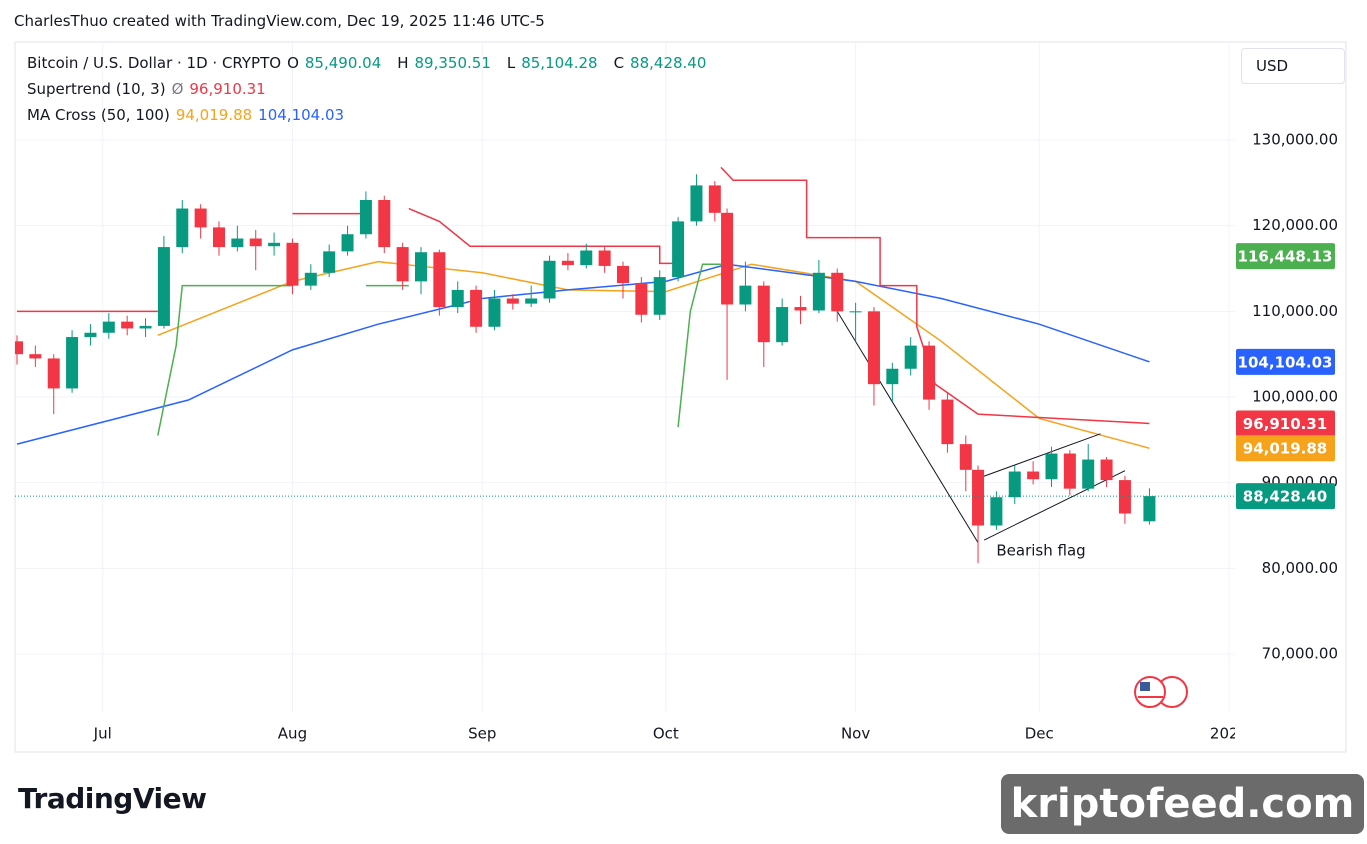 The width and height of the screenshot is (1367, 844). I want to click on legend-row: MA Cross (50, 100) 94,019.88 104,104.03, so click(188, 115).